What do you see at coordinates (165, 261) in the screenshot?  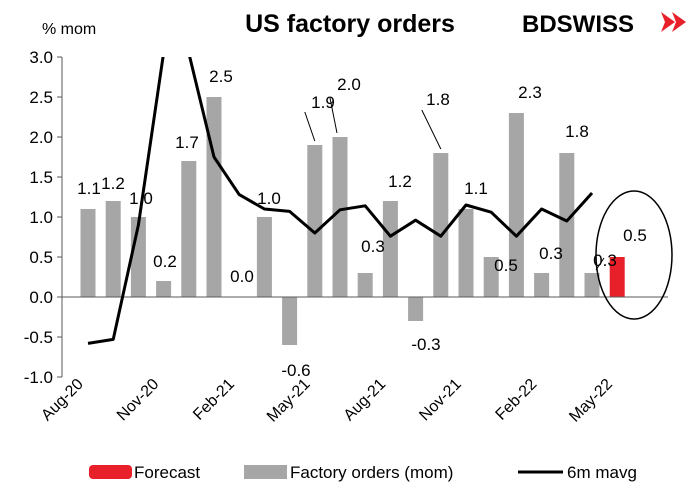 I see `data-label: 0.2` at bounding box center [165, 261].